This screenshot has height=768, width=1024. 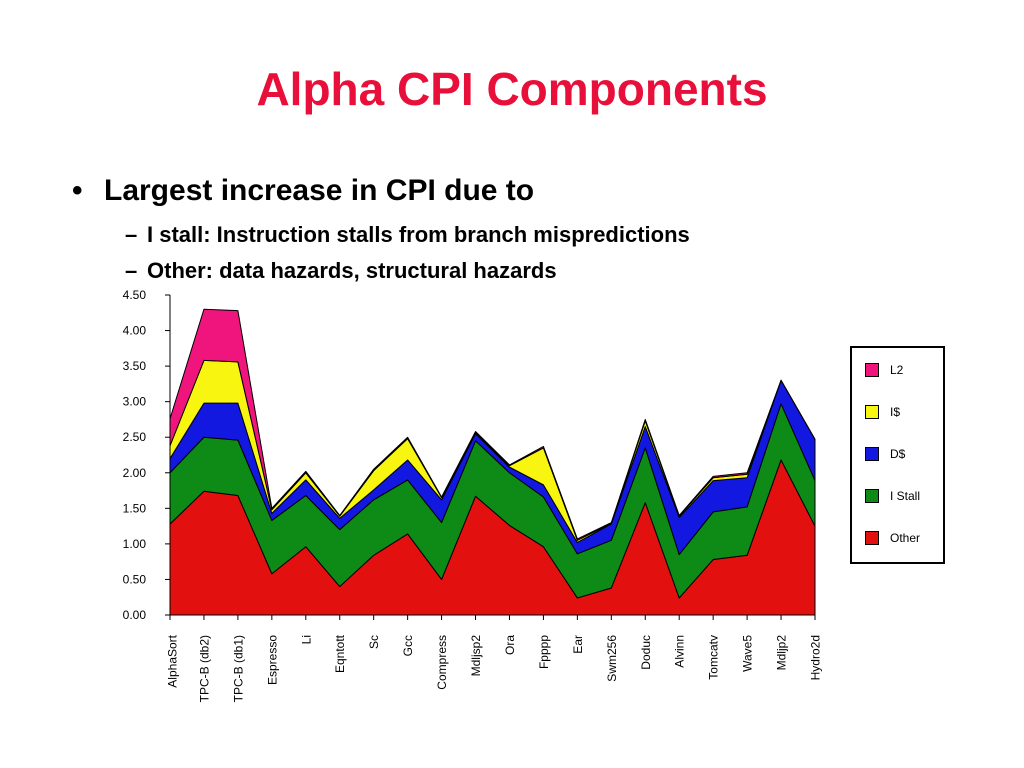 What do you see at coordinates (135, 579) in the screenshot?
I see `y-tick-label: 0.50` at bounding box center [135, 579].